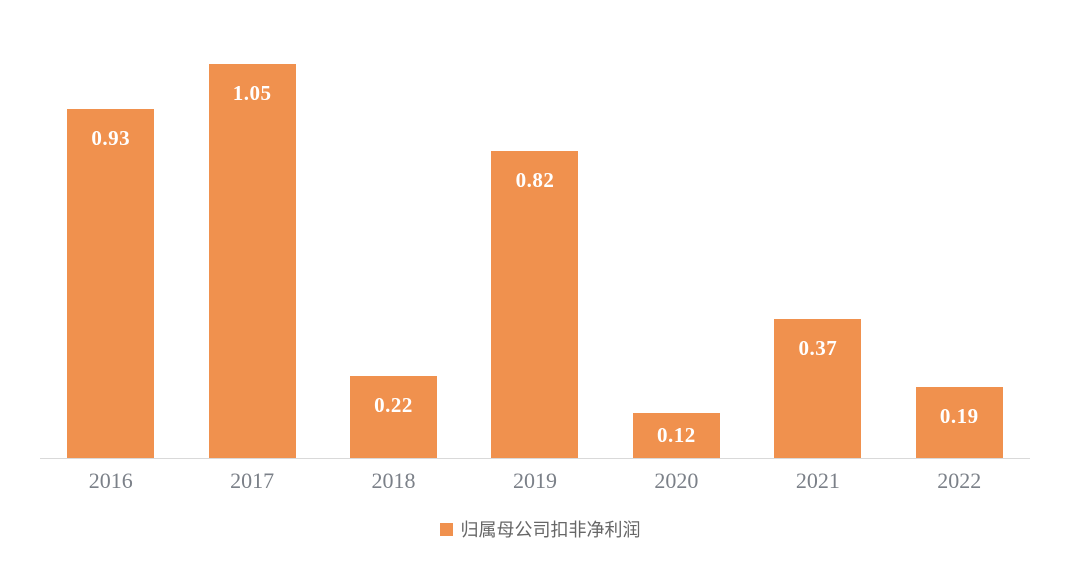 The image size is (1080, 576). I want to click on bar-slot: 0.82, so click(534, 233).